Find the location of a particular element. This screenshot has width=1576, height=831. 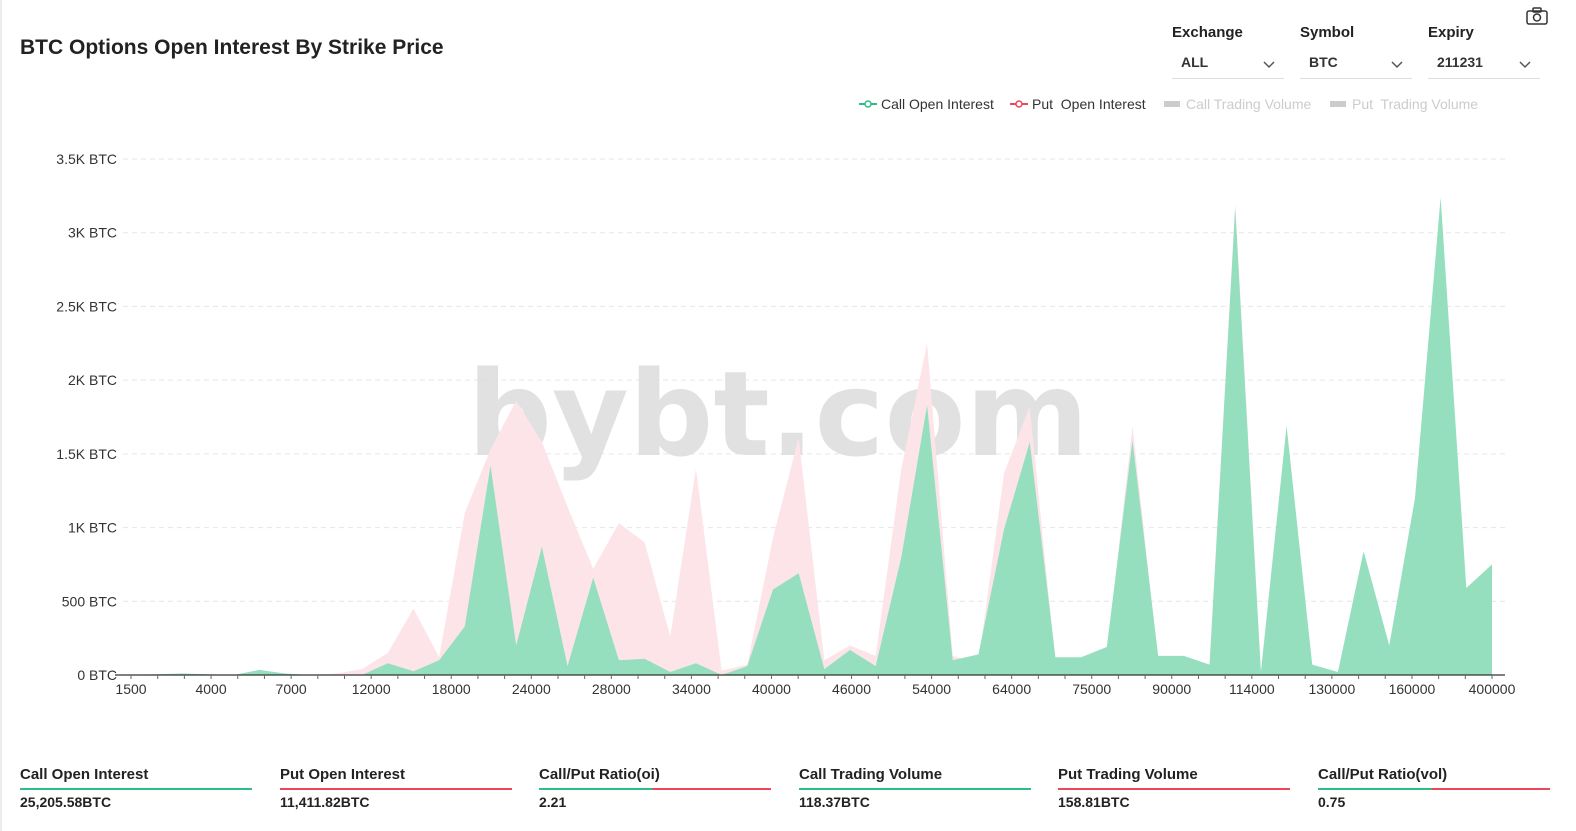

legend-label: Call Open Interest is located at coordinates (937, 104).